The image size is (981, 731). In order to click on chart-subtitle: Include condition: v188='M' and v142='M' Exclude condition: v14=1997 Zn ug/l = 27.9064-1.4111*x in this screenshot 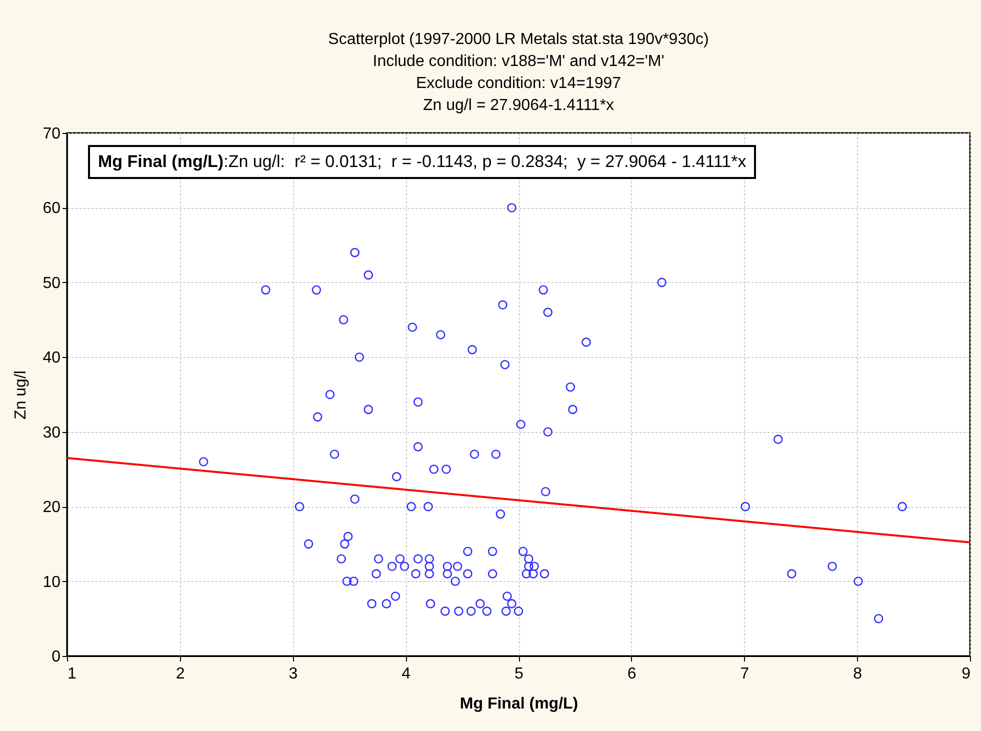, I will do `click(518, 83)`.